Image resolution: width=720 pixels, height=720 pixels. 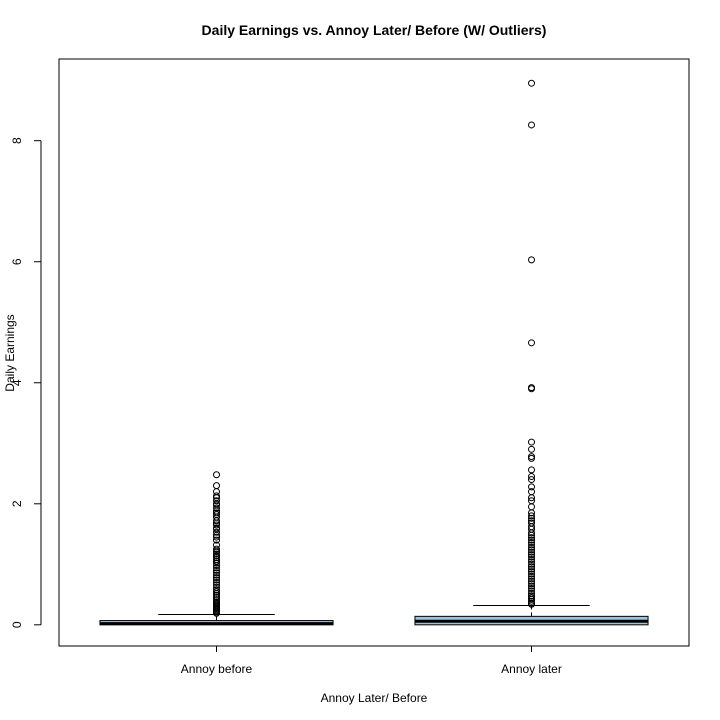 I want to click on y-tick-label: 6, so click(x=17, y=261).